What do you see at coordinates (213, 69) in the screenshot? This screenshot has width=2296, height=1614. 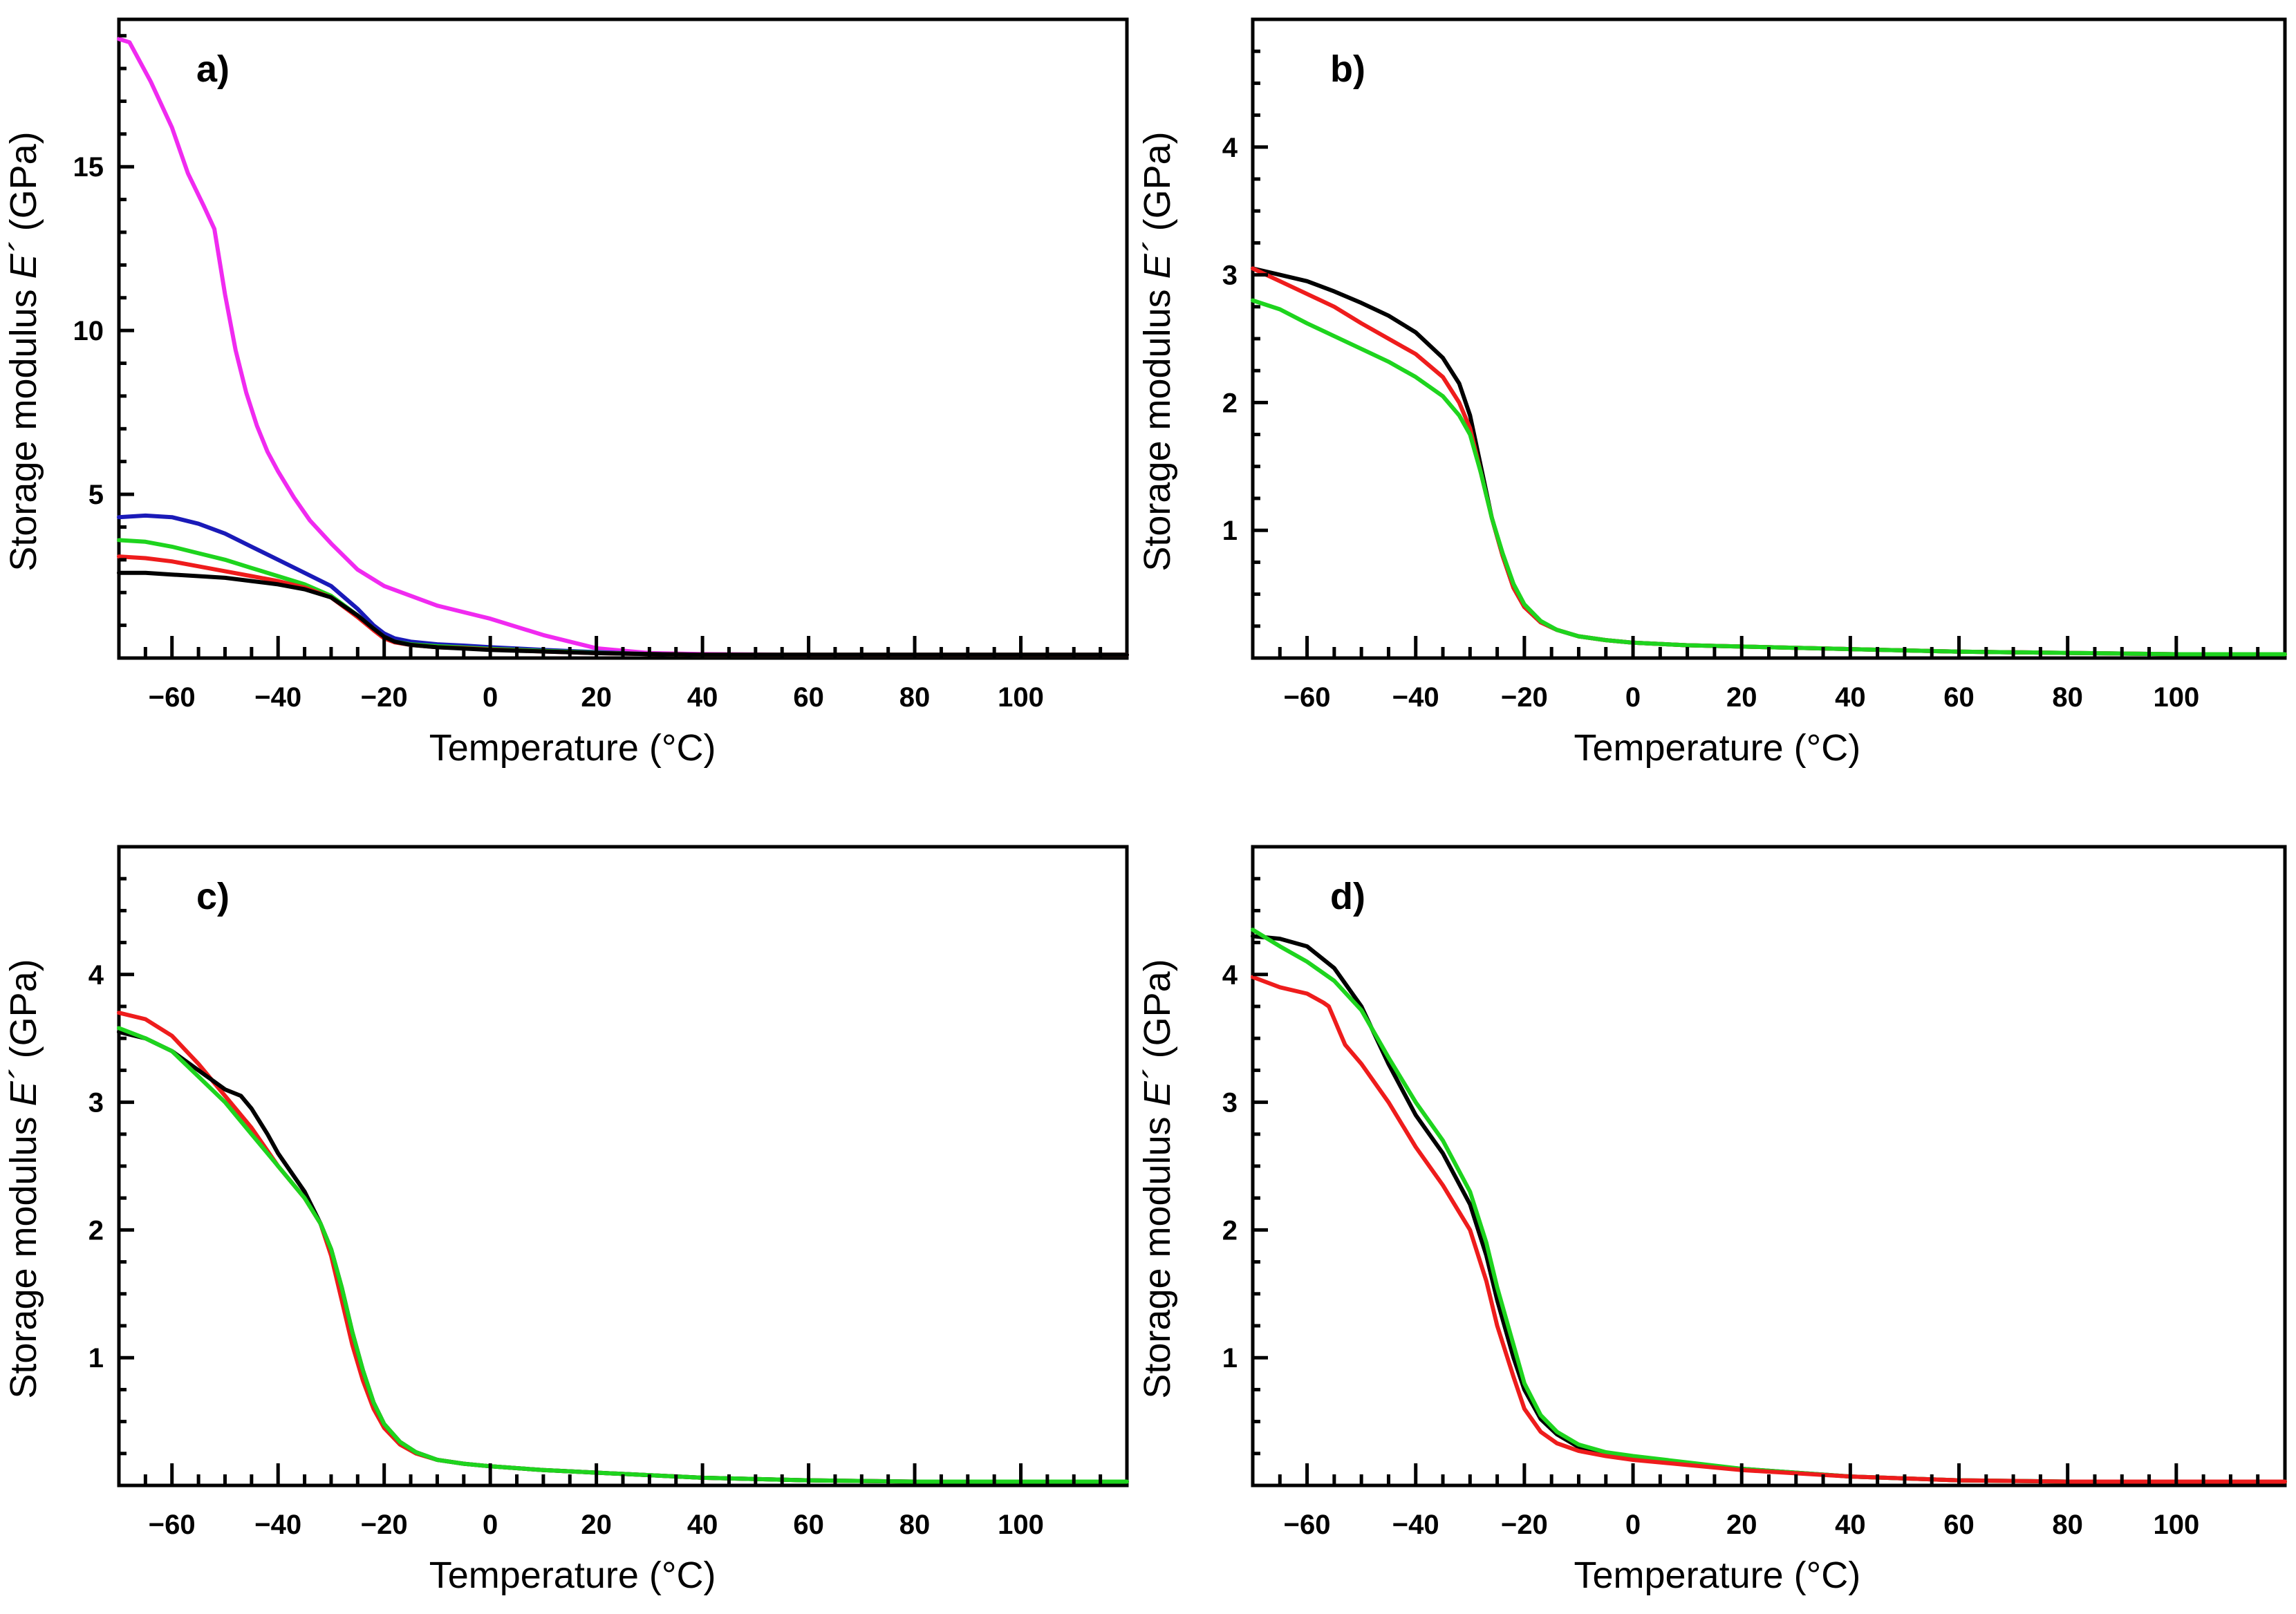 I see `panel-label: a)` at bounding box center [213, 69].